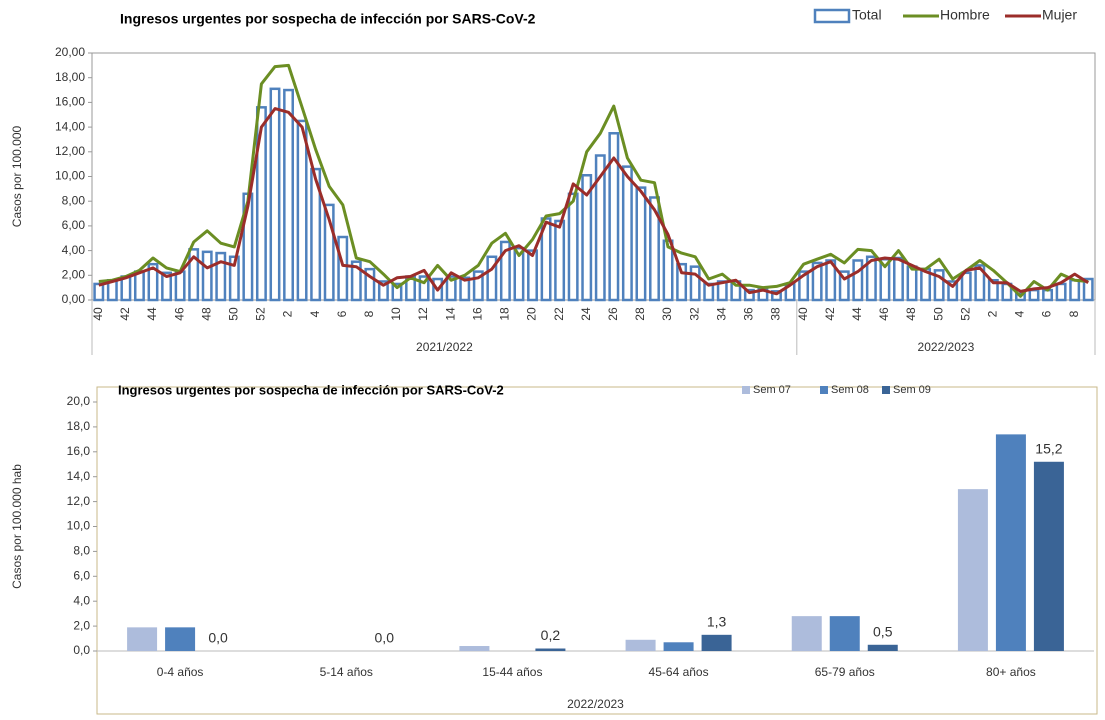  Describe the element at coordinates (70, 151) in the screenshot. I see `y-tick-label: 12,00` at that location.